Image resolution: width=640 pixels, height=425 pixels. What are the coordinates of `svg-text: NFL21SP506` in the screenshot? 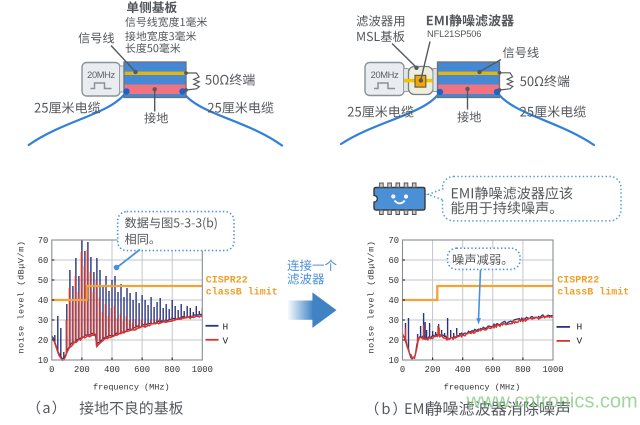 It's located at (454, 34).